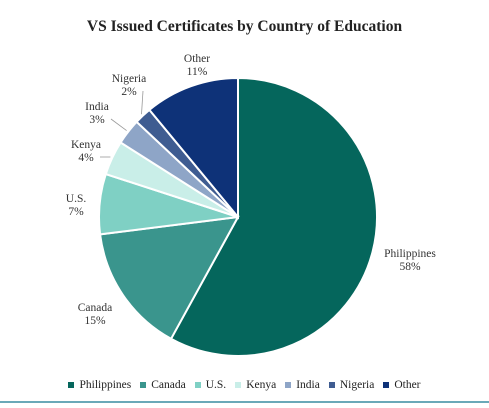 The height and width of the screenshot is (408, 489). Describe the element at coordinates (95, 321) in the screenshot. I see `slice-value-canada: 15%` at that location.